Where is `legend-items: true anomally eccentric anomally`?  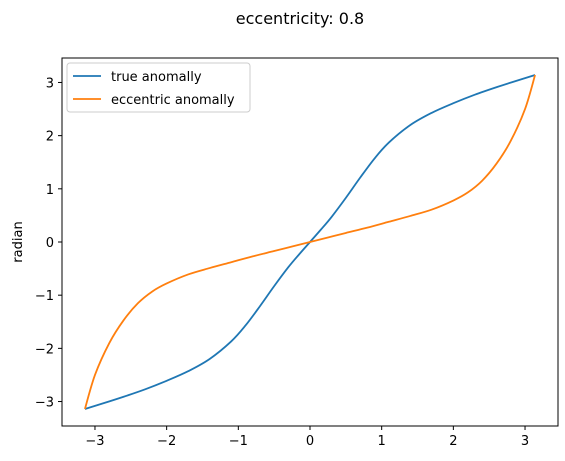
legend-items: true anomally eccentric anomally is located at coordinates (154, 89).